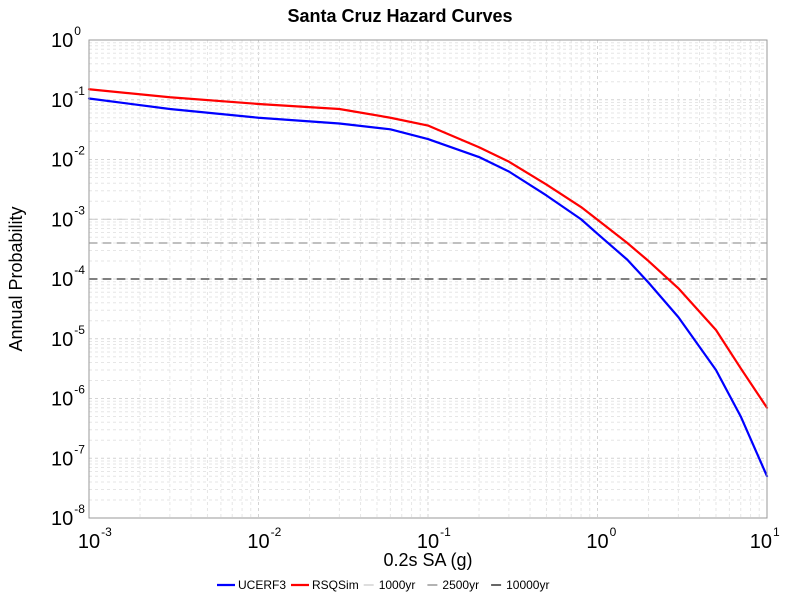  Describe the element at coordinates (77, 31) in the screenshot. I see `y-tick-label-exponent: 0` at that location.